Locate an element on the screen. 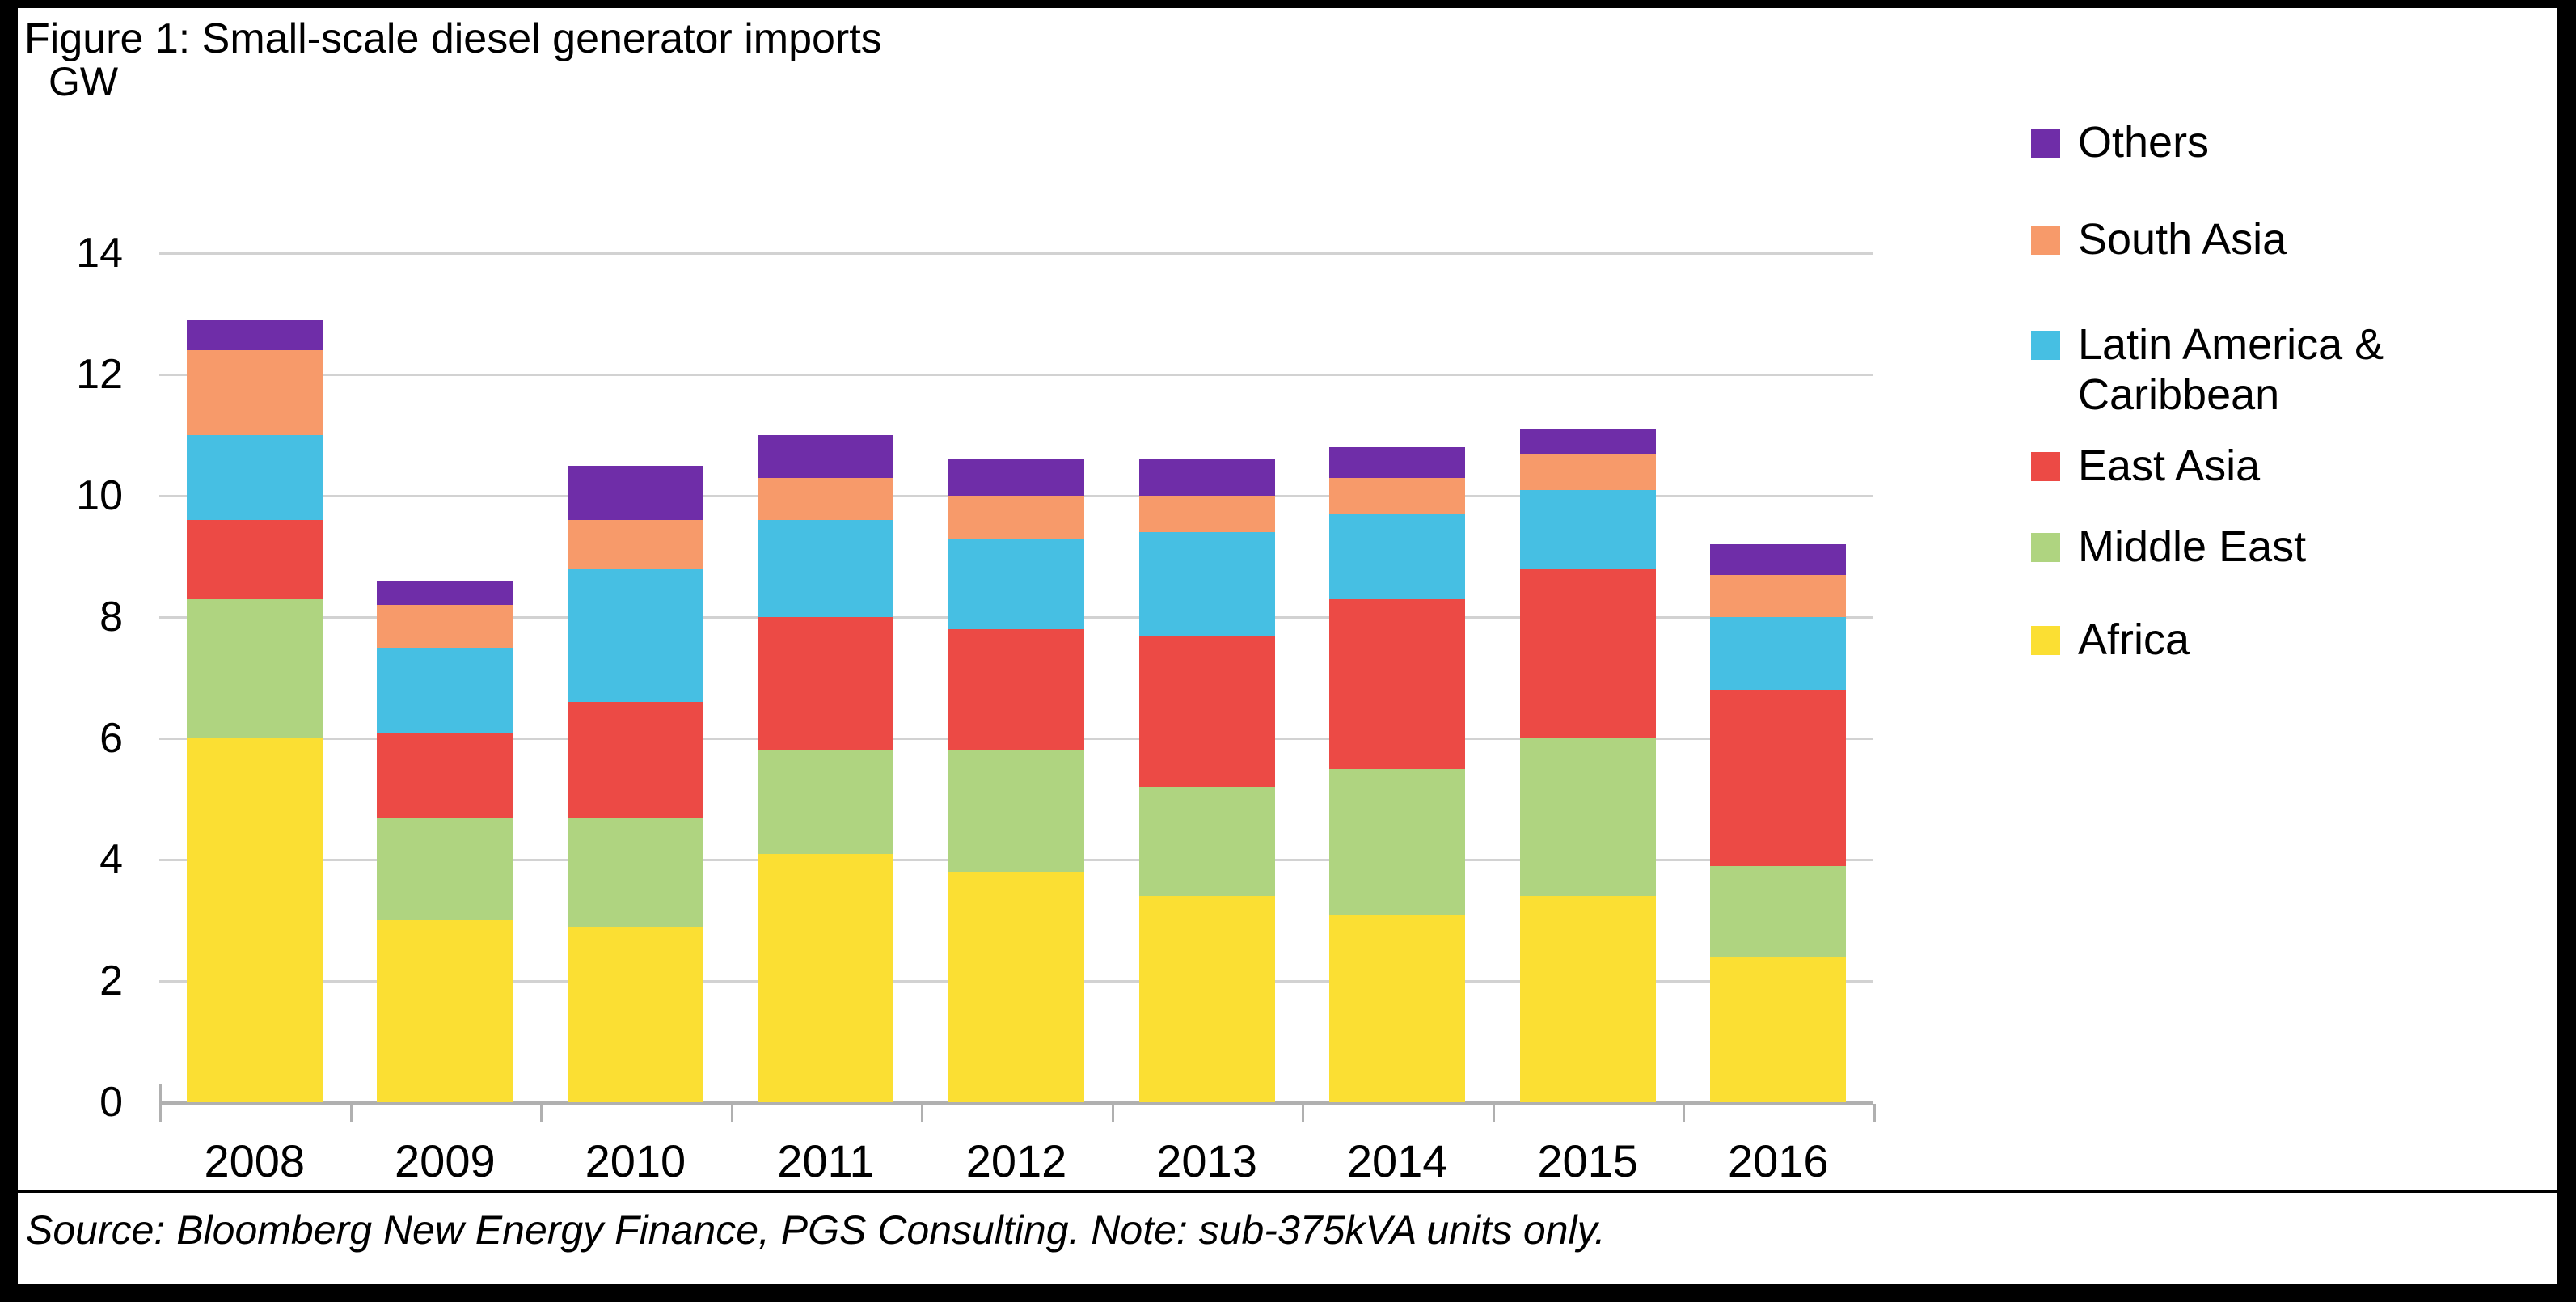  legend-item-middle-east: Middle East is located at coordinates (2168, 547).